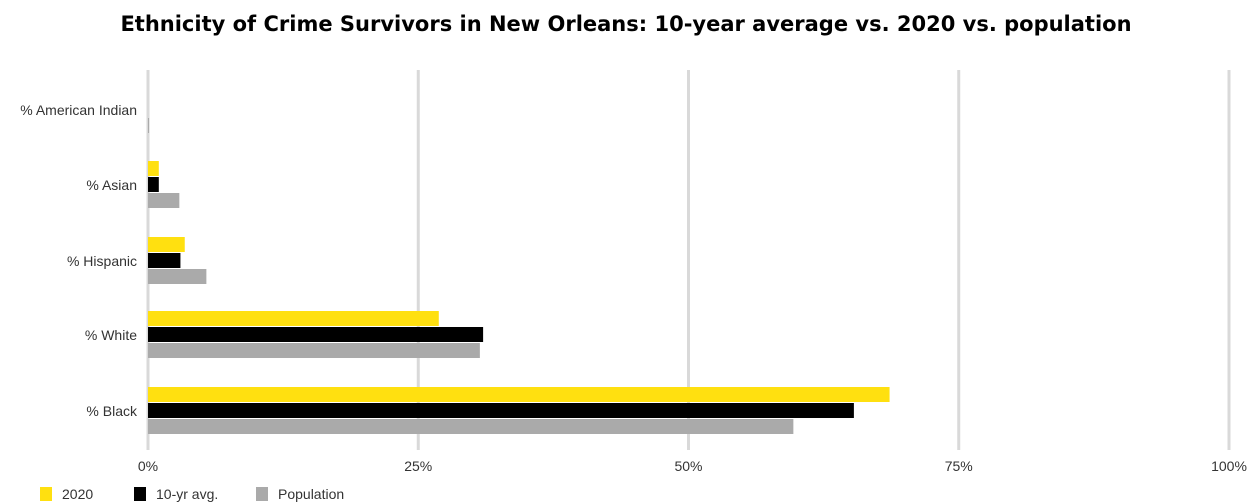 The height and width of the screenshot is (504, 1252). Describe the element at coordinates (187, 494) in the screenshot. I see `legend-label: 10-yr avg.` at that location.